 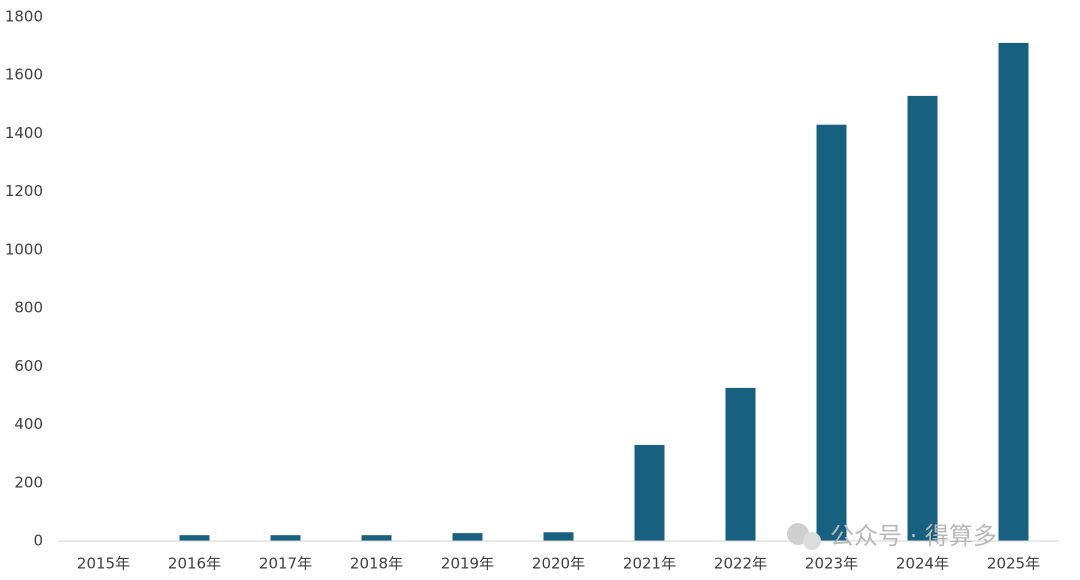 I want to click on x-tick-label: 2017年, so click(x=285, y=564).